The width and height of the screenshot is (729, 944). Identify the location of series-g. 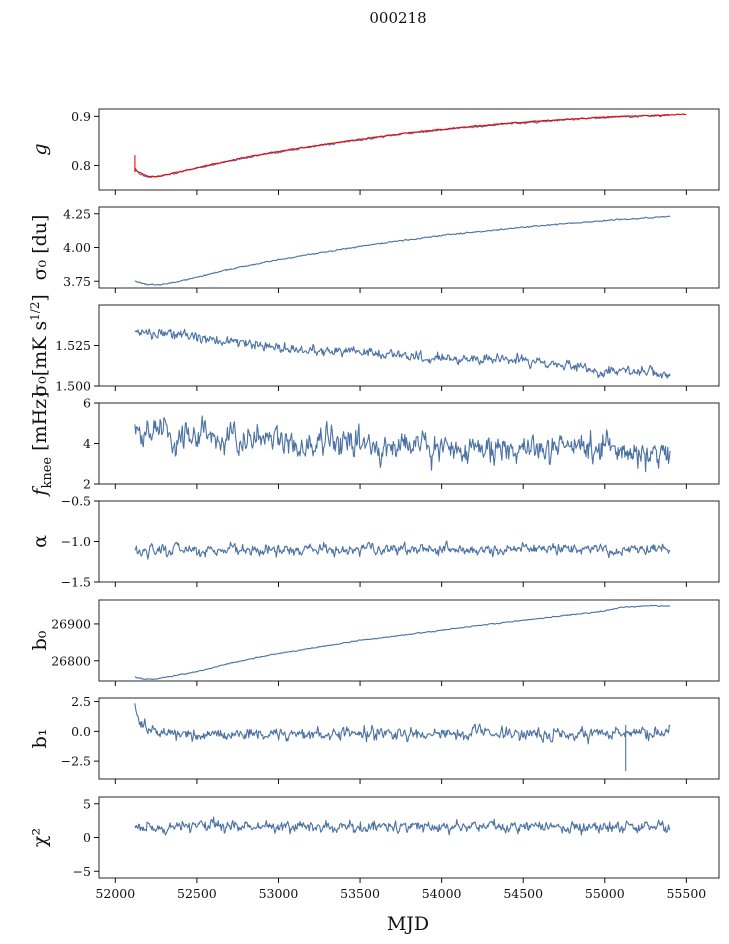
(402, 146).